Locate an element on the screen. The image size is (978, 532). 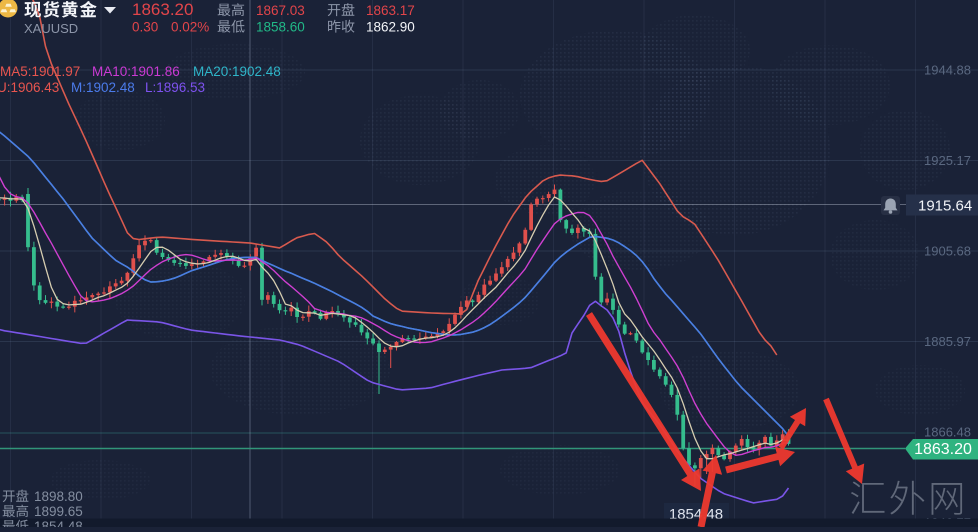
svg-text: U:1906.43 is located at coordinates (29, 87).